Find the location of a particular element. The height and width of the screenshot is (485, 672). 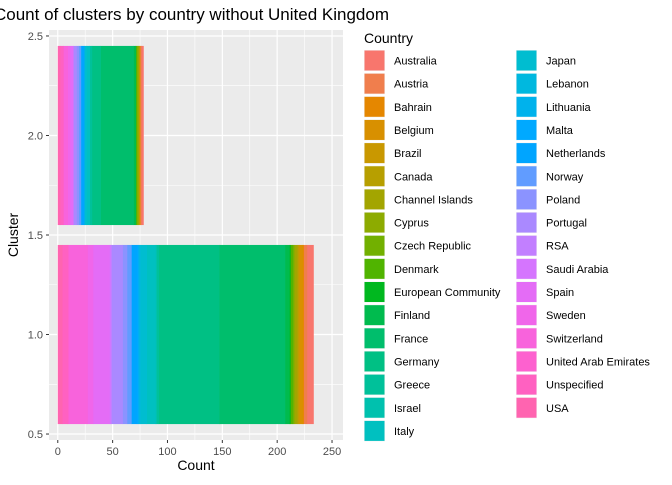

x-tick-label: 150 is located at coordinates (222, 452).